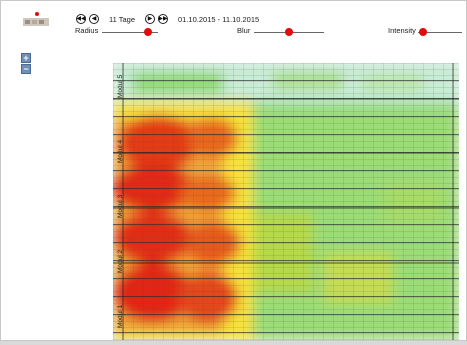  I want to click on radius-slider-handle, so click(148, 32).